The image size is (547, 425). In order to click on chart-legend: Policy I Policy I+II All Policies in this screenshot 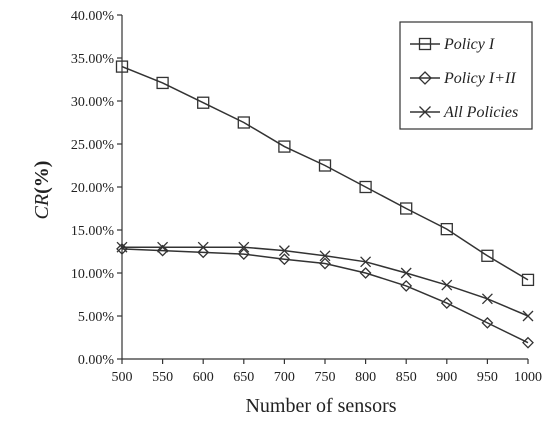, I will do `click(466, 75)`.